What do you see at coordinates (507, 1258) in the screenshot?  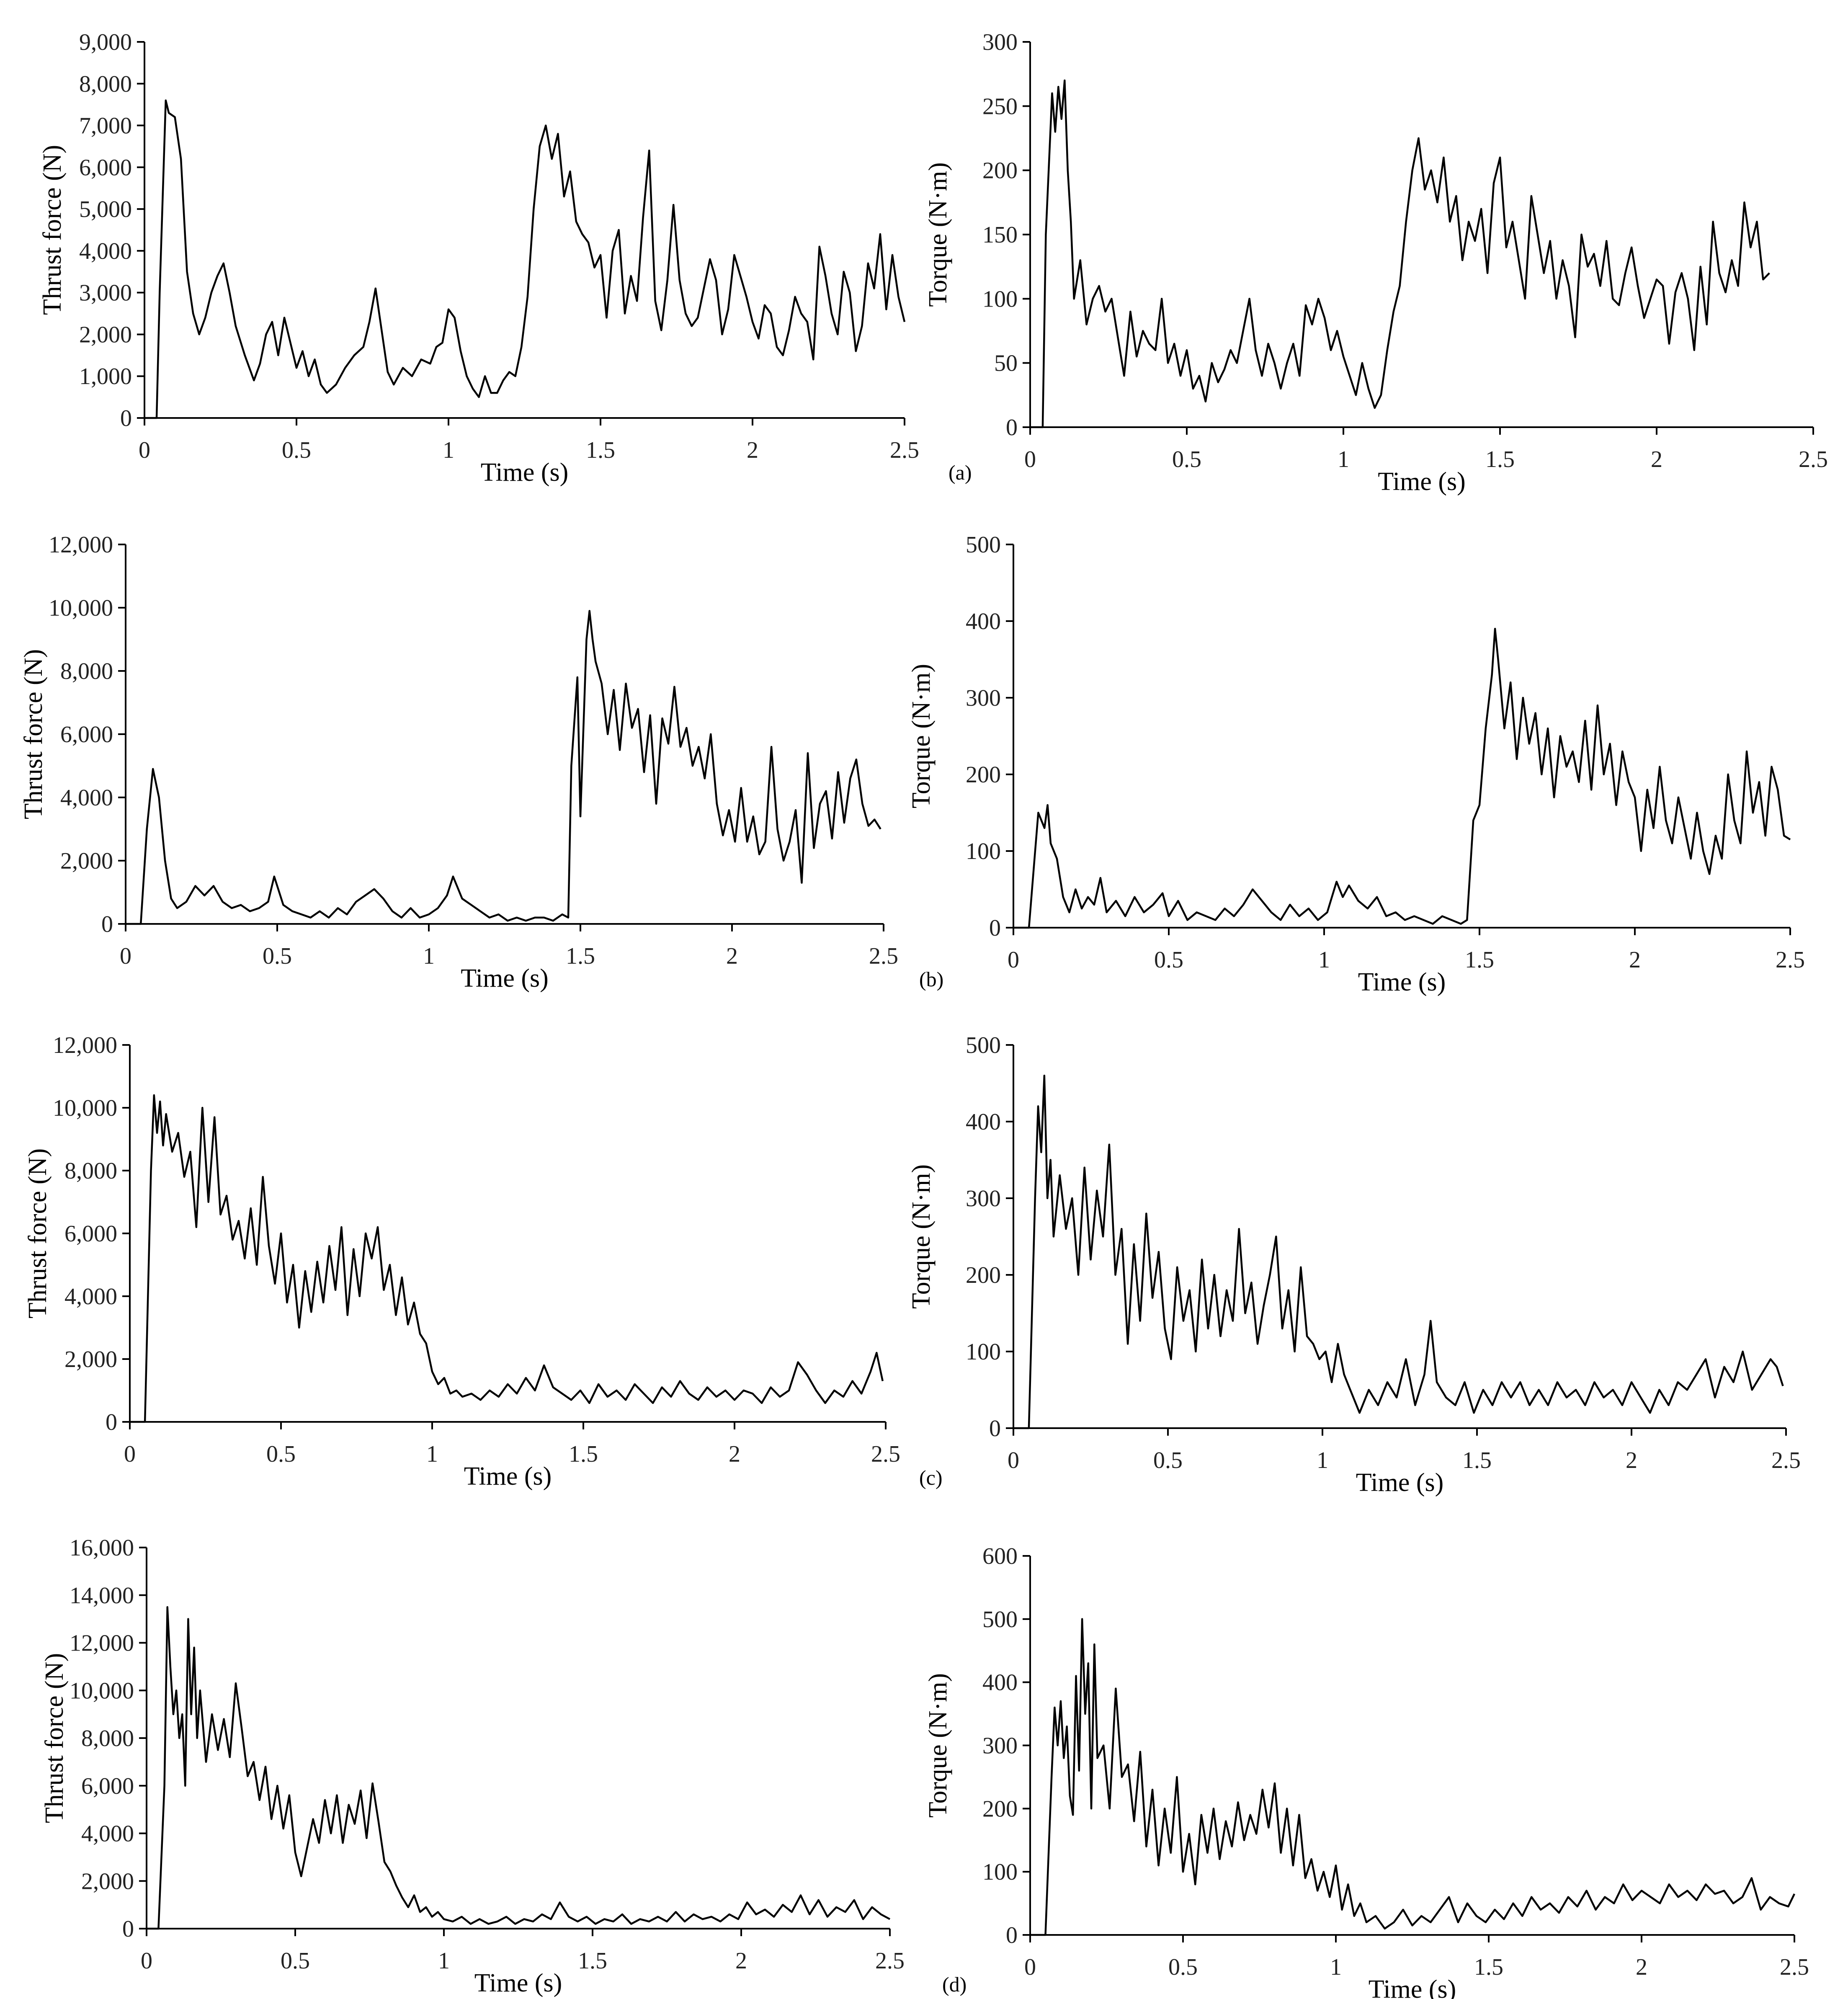 I see `series-line-c-thrust` at bounding box center [507, 1258].